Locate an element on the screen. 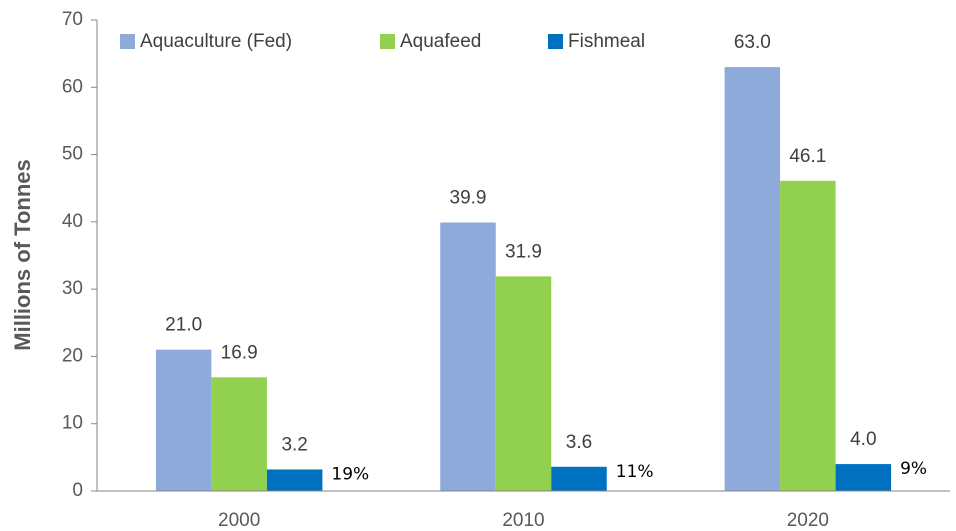 The width and height of the screenshot is (956, 531). value-label: 3.6 is located at coordinates (579, 442).